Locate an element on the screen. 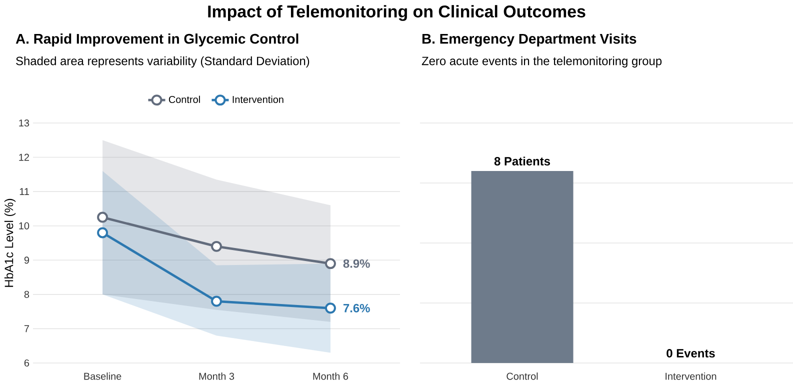 Image resolution: width=793 pixels, height=390 pixels. legend-label: Control is located at coordinates (184, 100).